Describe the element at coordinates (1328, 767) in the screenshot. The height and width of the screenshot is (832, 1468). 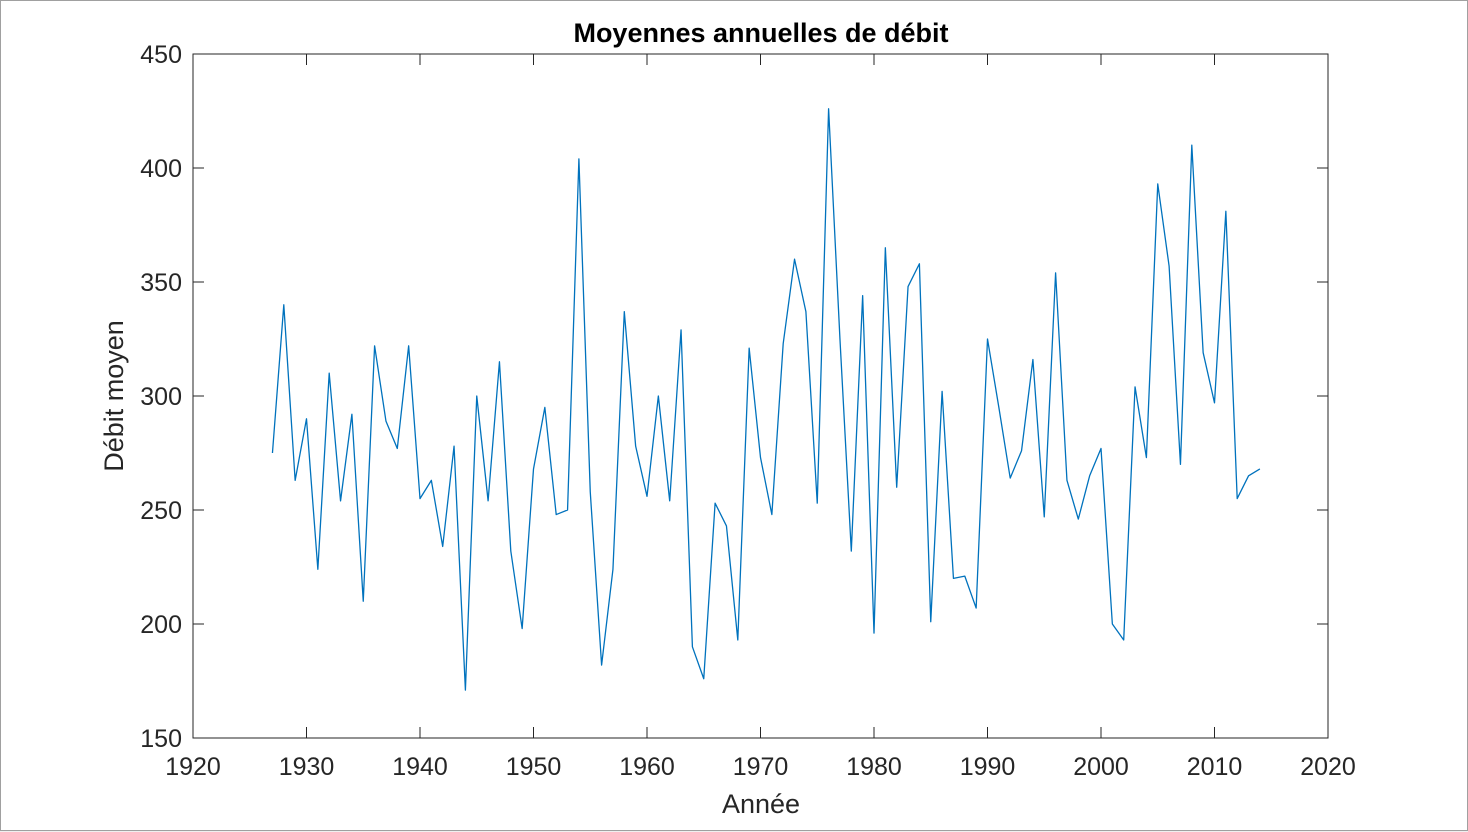
I see `x-tick-label: 2020` at that location.